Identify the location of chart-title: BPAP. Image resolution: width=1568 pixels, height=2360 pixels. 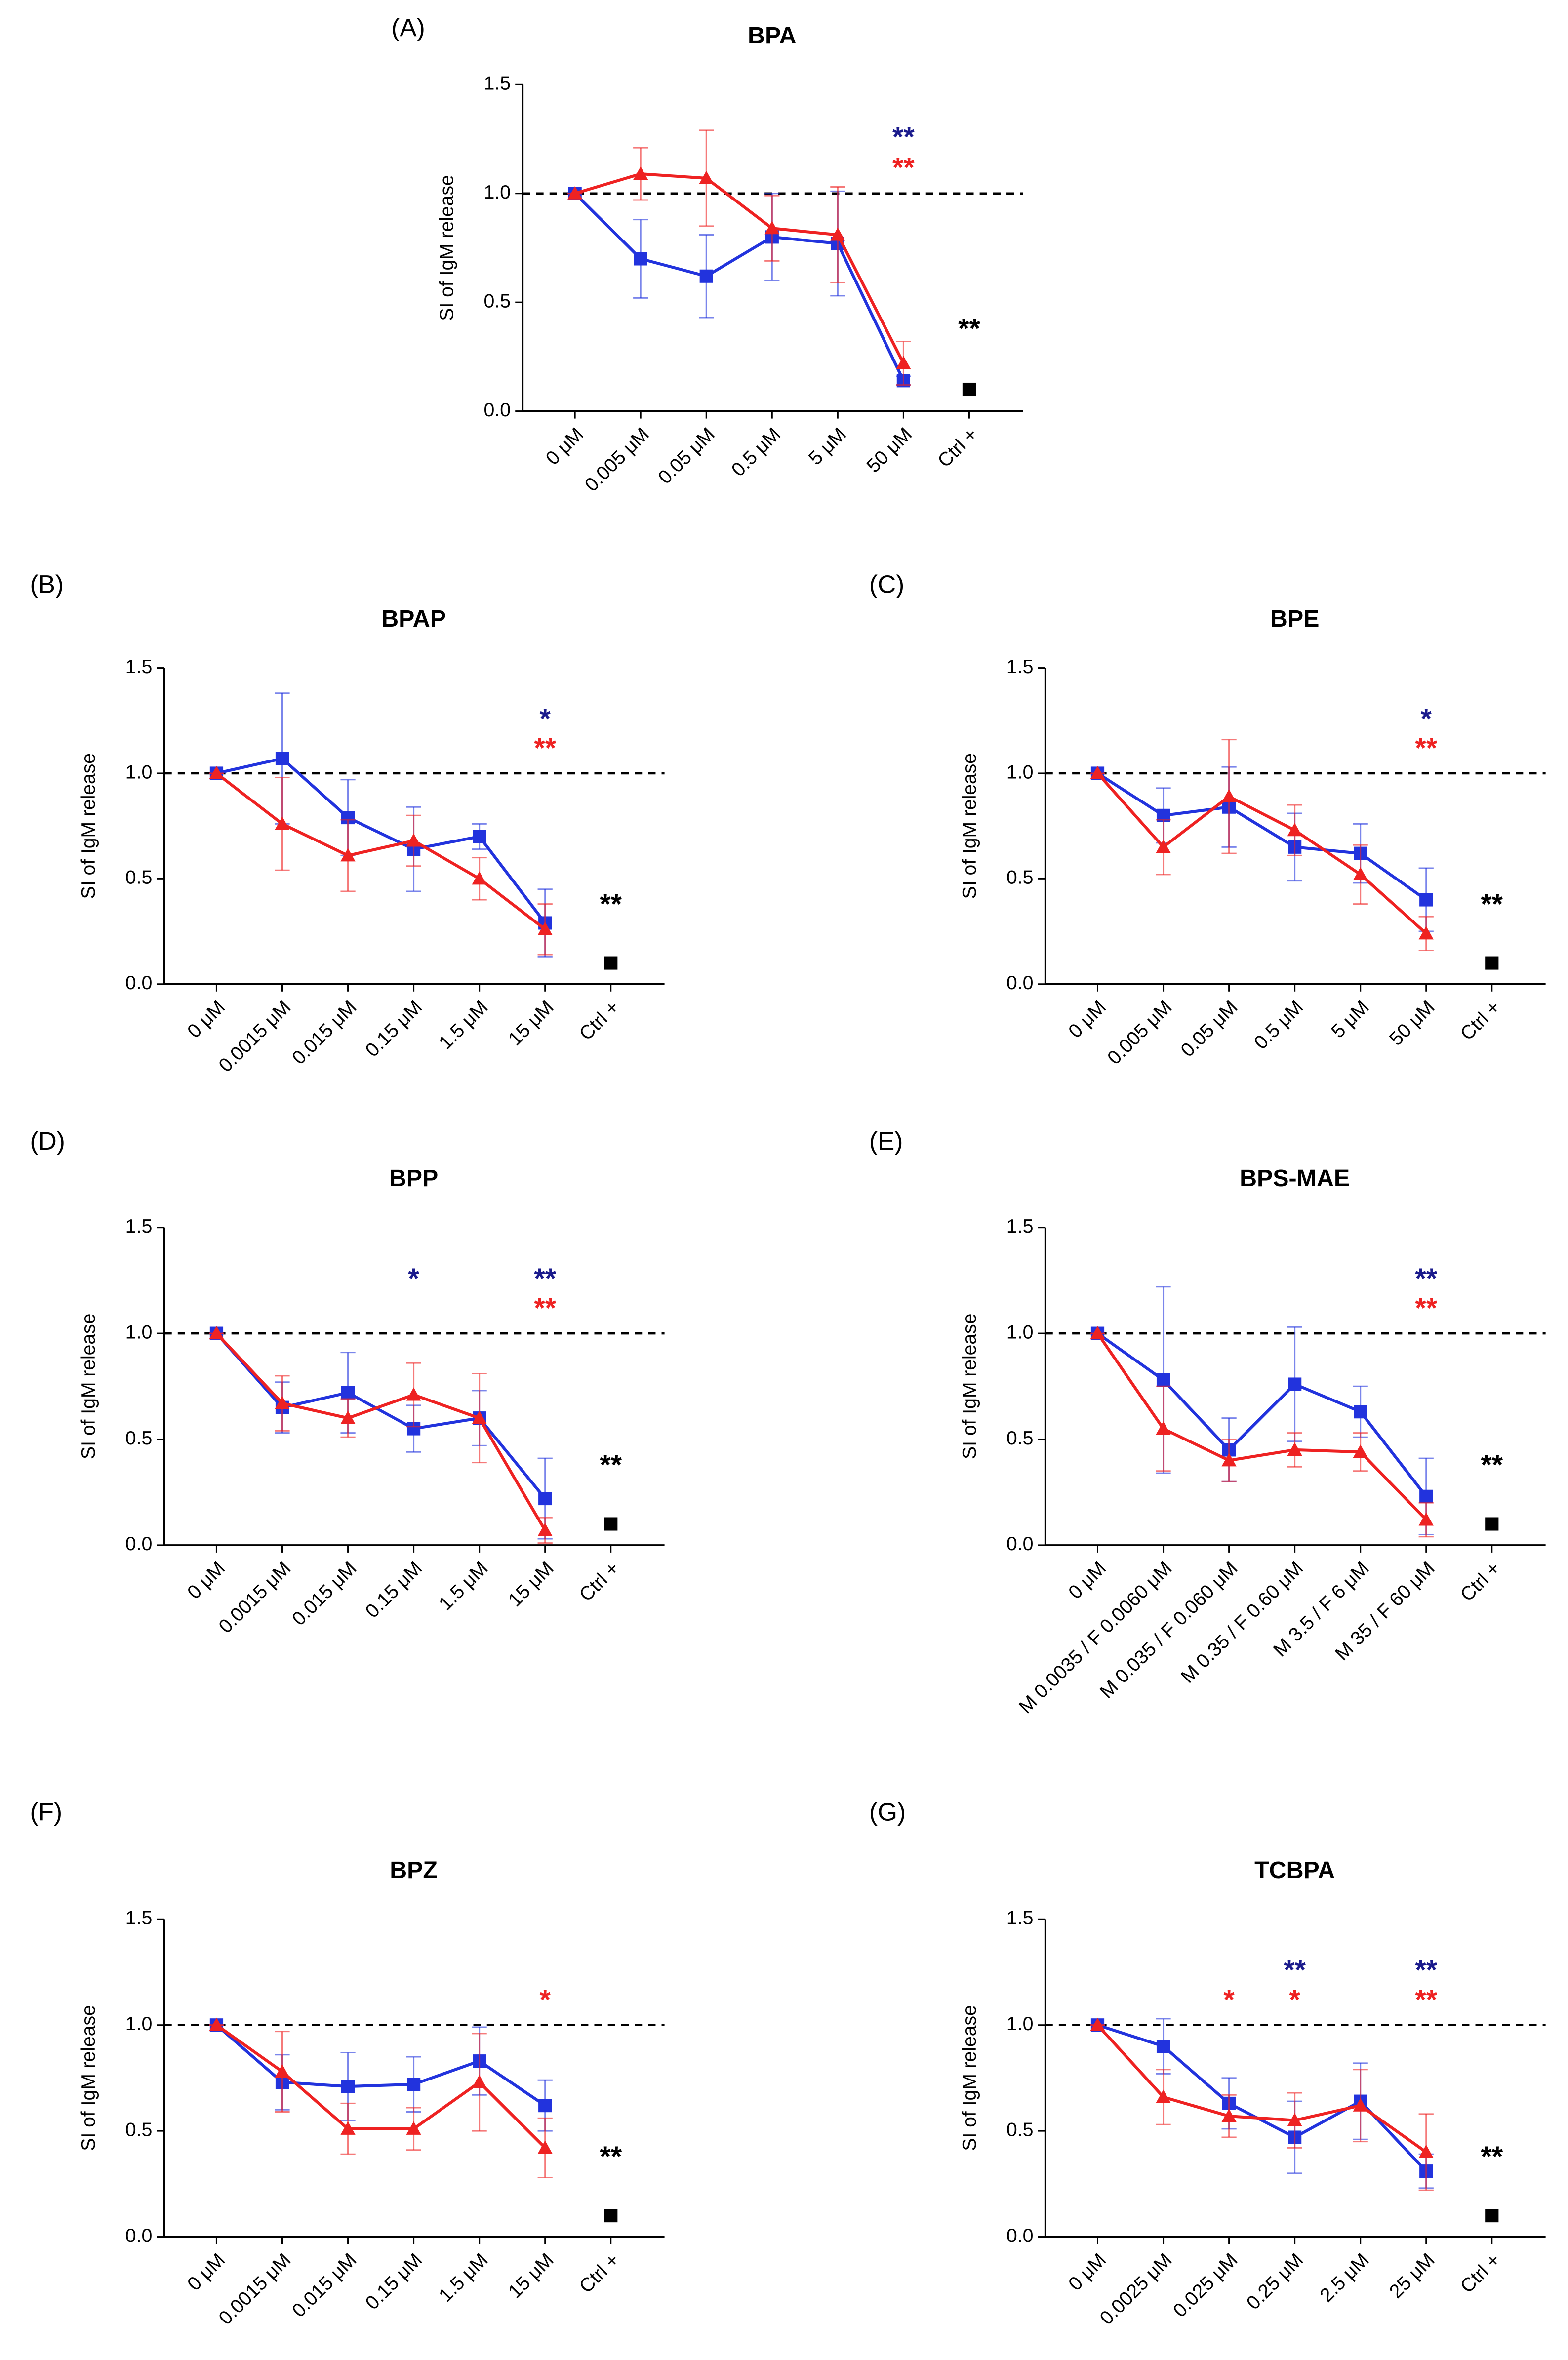
(414, 618).